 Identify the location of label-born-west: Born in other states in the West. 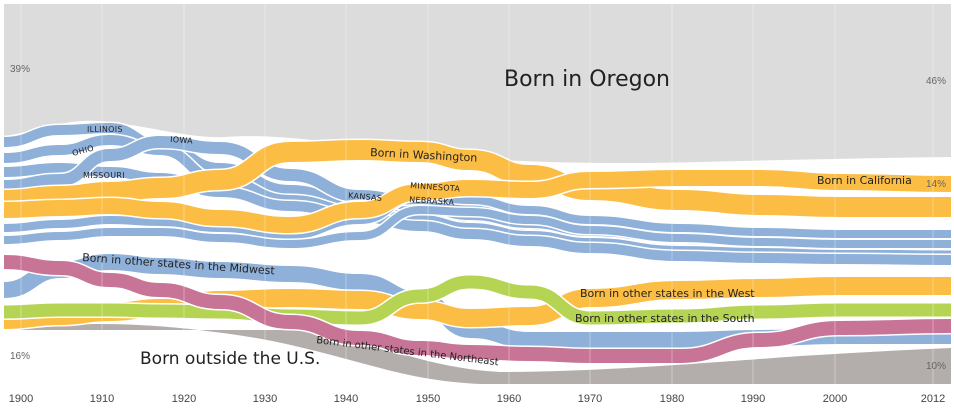
(667, 293).